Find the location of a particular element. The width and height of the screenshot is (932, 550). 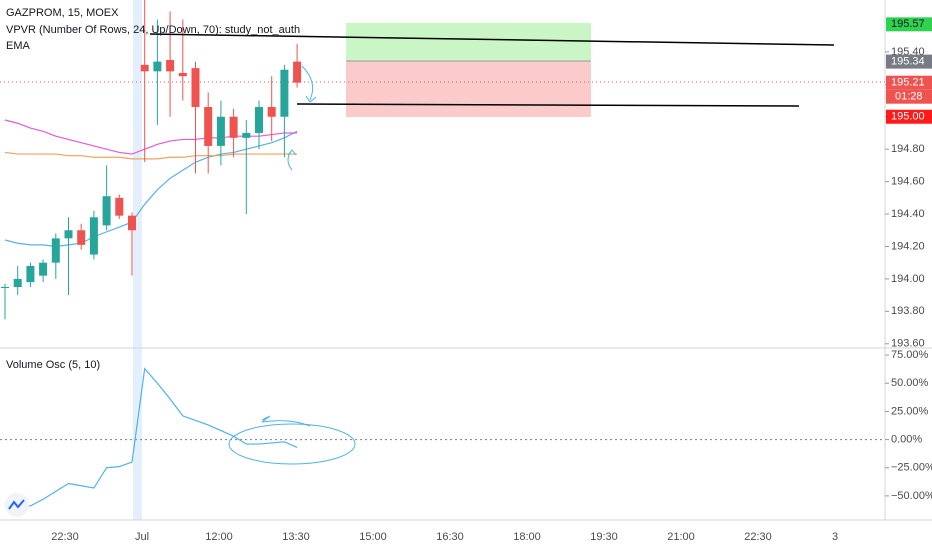

hand-circle is located at coordinates (292, 444).